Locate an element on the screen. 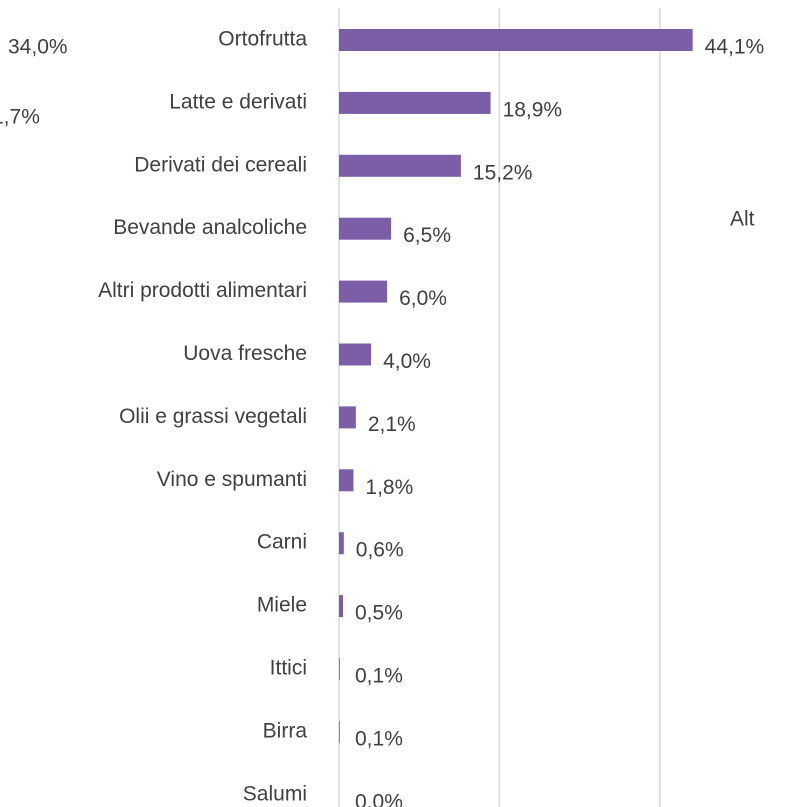 The width and height of the screenshot is (793, 807). y-tick-label: Altri prodotti alimentari is located at coordinates (202, 290).